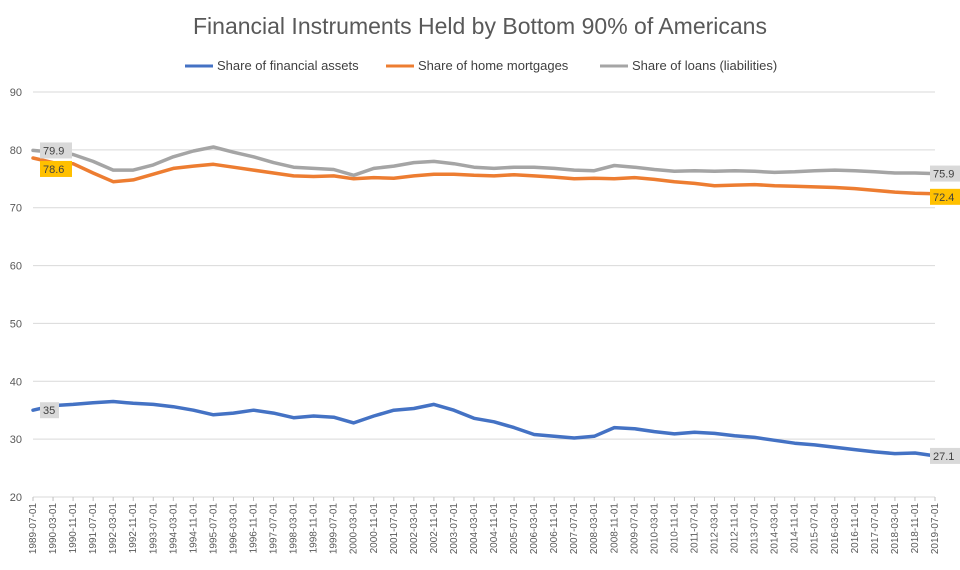 This screenshot has width=960, height=570. I want to click on last-label-loans-text: 75.9, so click(943, 175).